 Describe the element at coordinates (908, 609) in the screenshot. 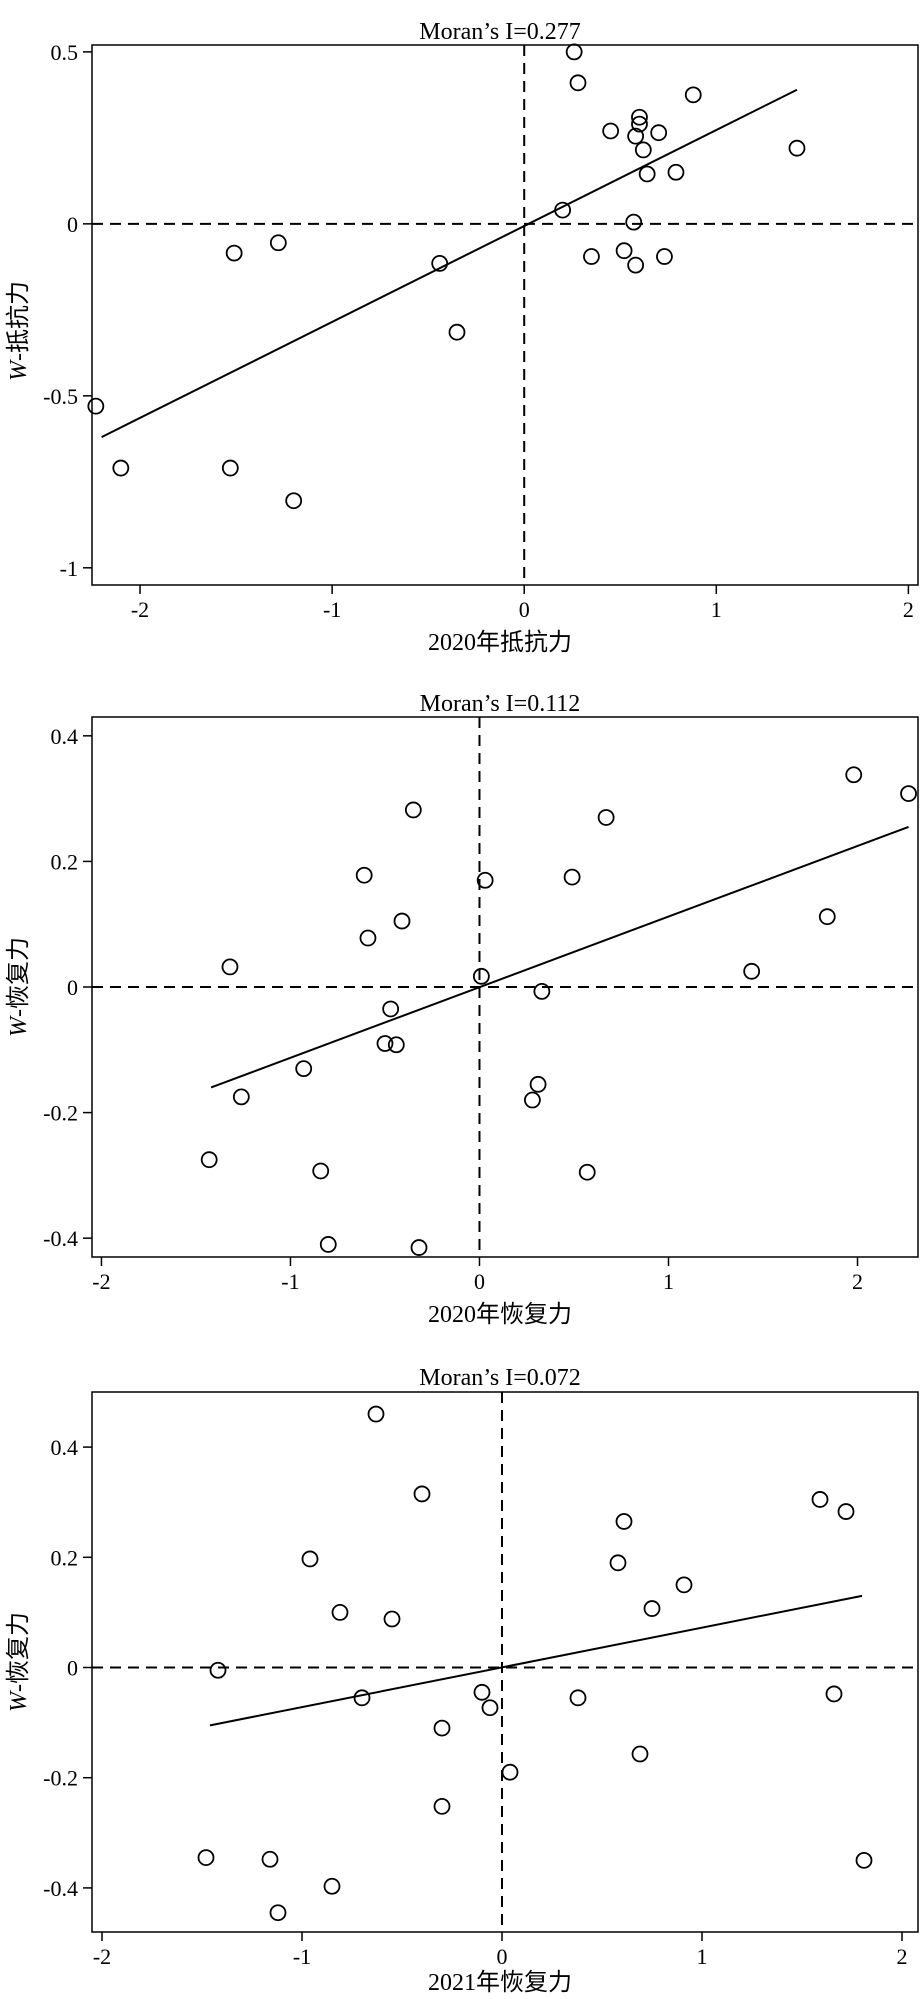

I see `panel-1-xtick-label-4: 2` at that location.